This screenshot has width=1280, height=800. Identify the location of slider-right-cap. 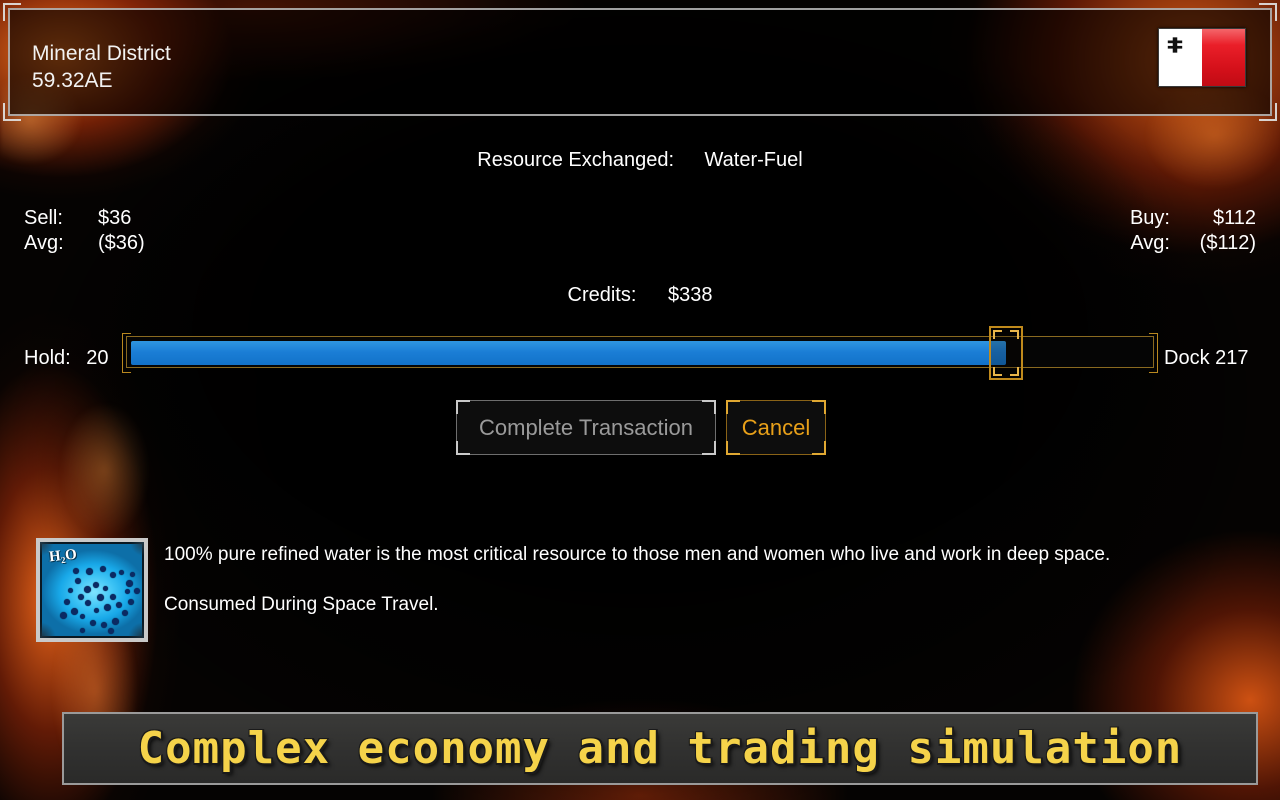
(1153, 353).